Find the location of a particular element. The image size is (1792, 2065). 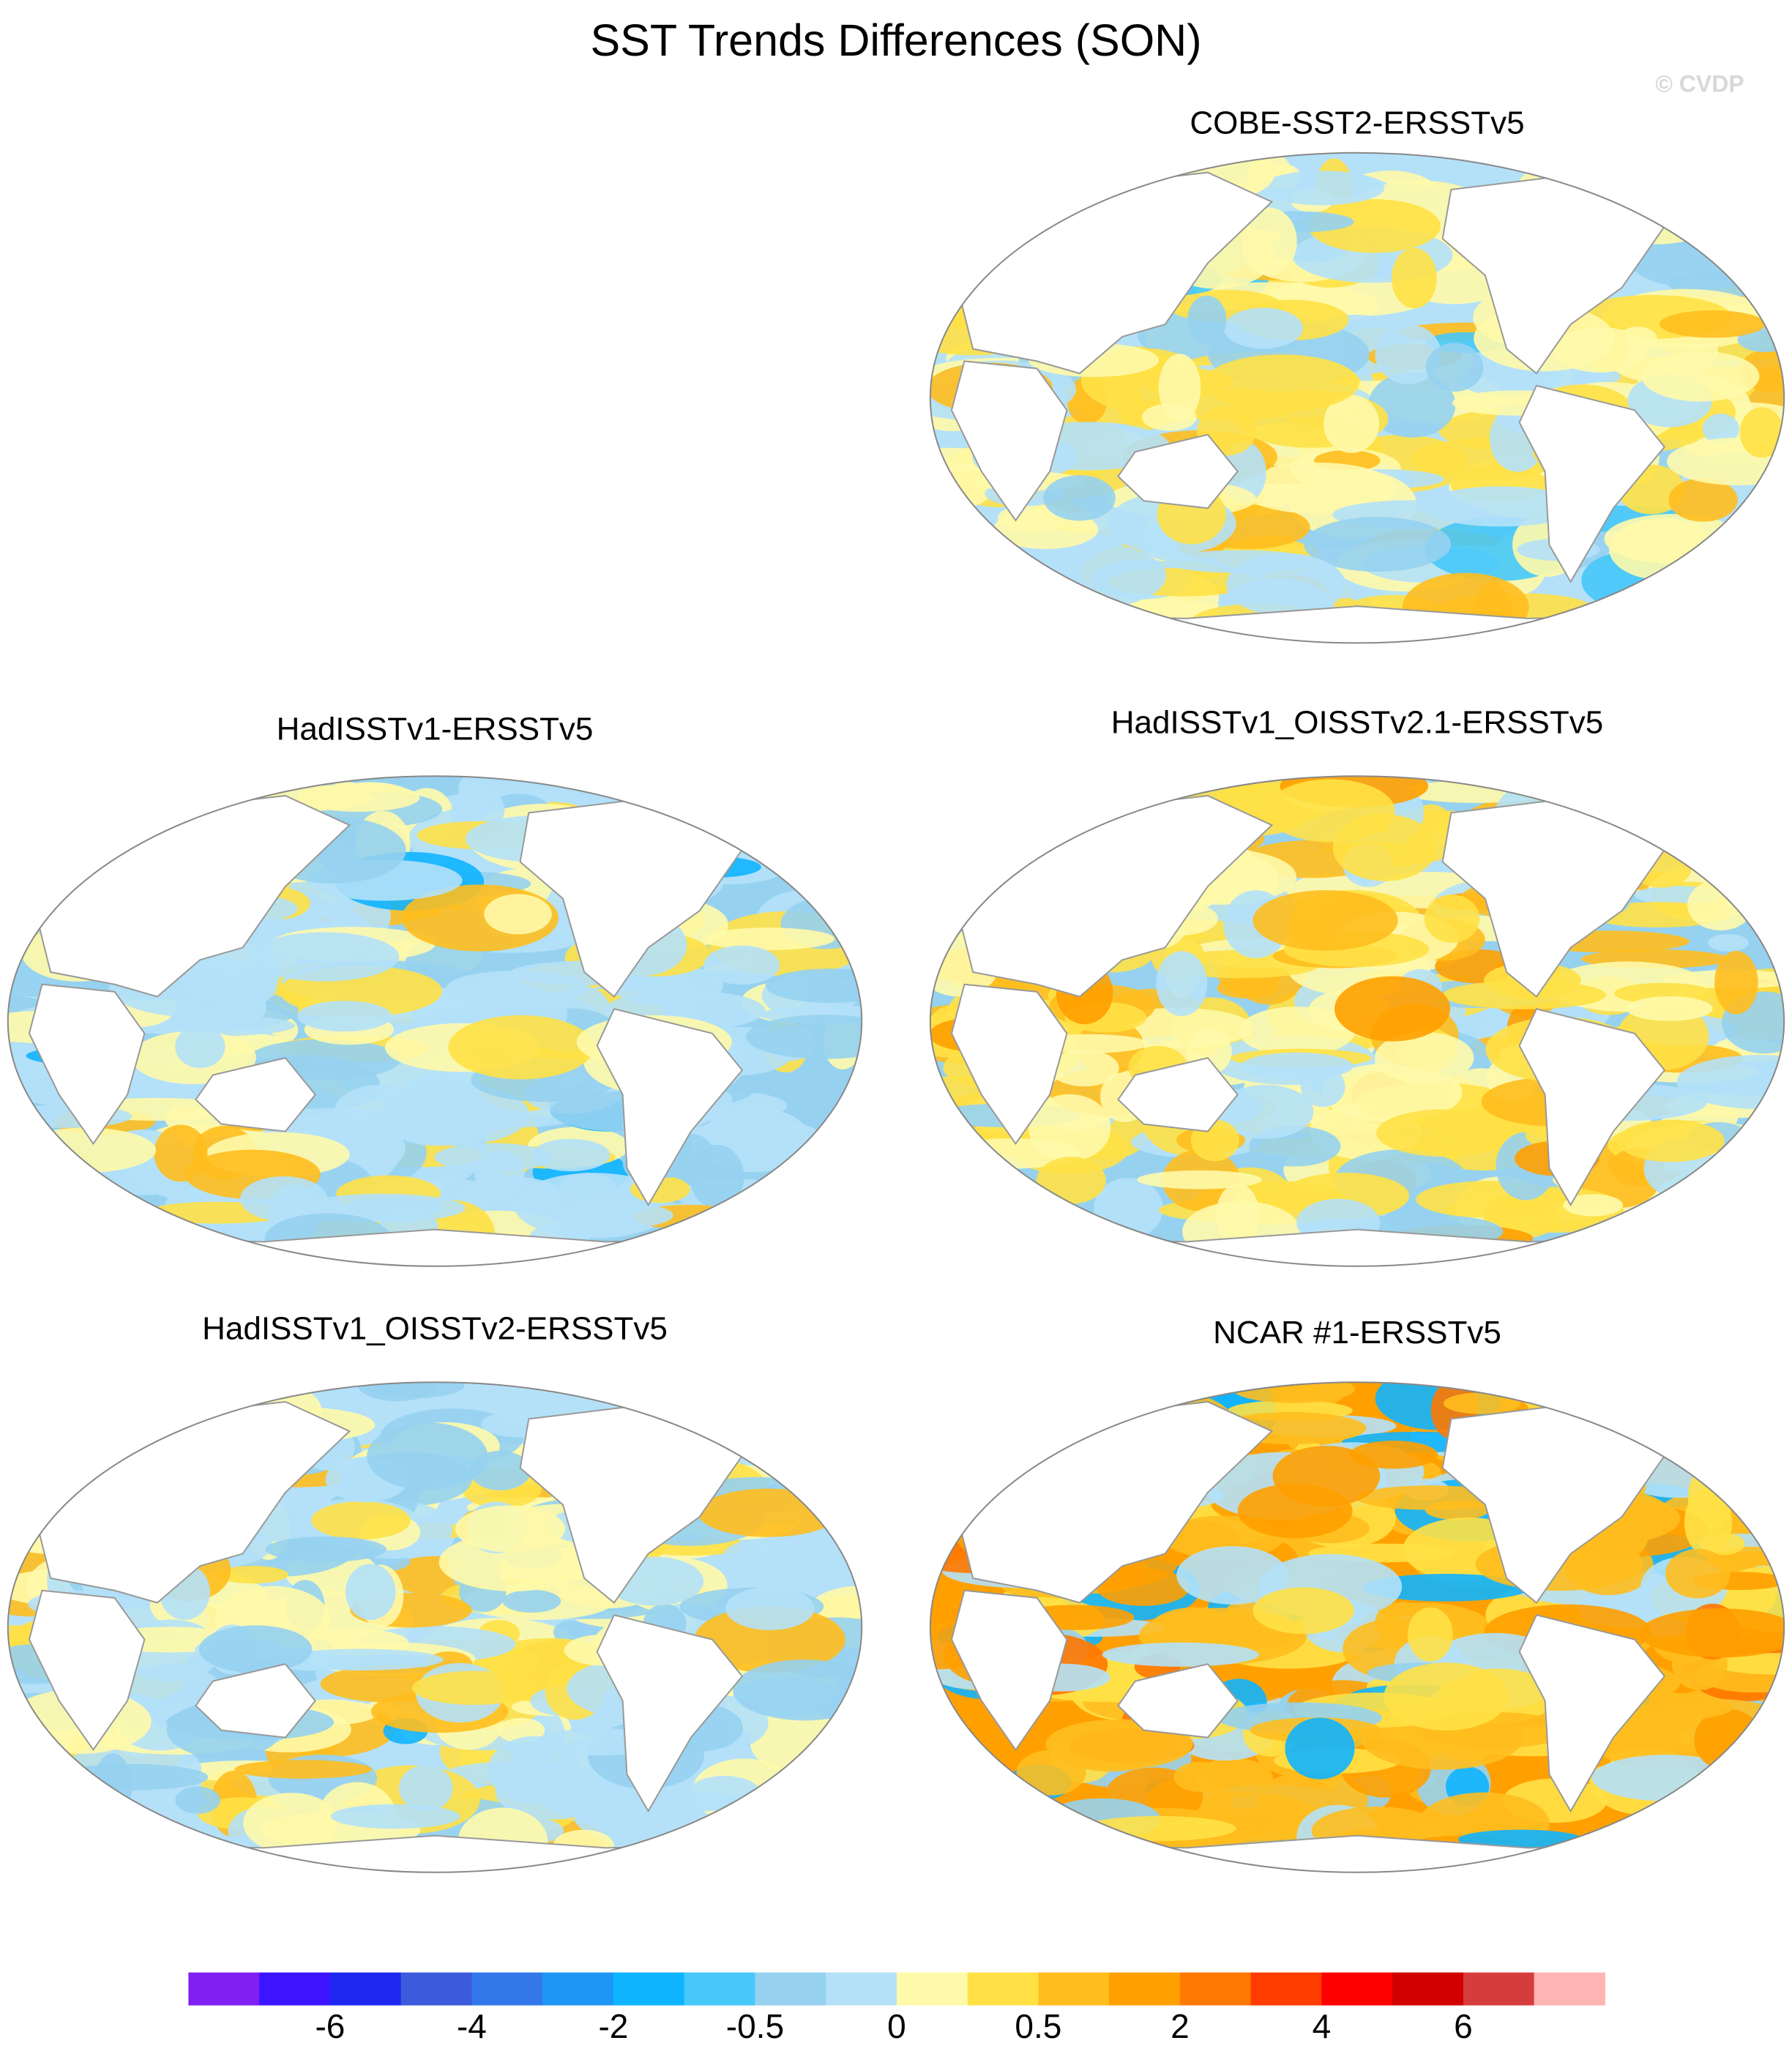

colorbar-label: 0 is located at coordinates (896, 2026).